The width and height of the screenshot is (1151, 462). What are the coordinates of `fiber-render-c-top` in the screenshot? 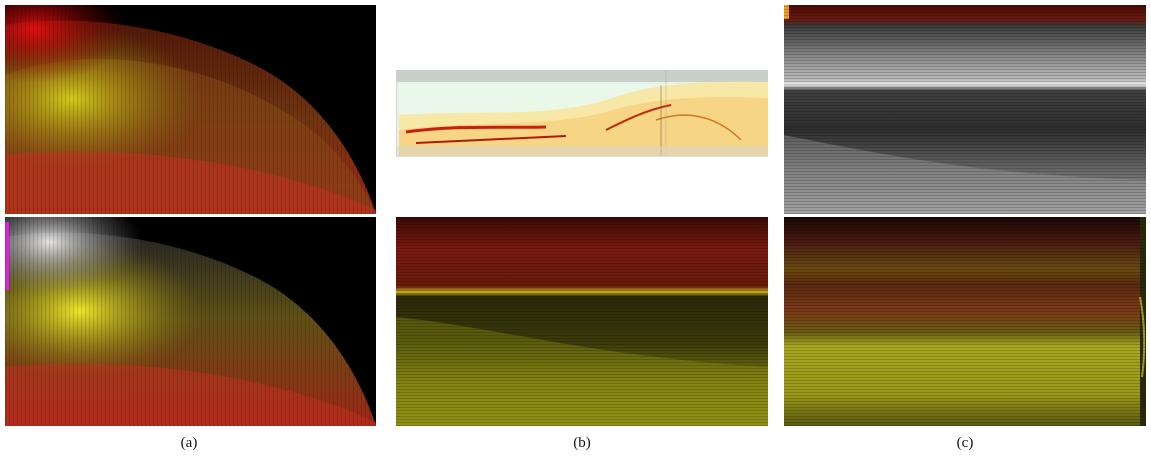 It's located at (965, 109).